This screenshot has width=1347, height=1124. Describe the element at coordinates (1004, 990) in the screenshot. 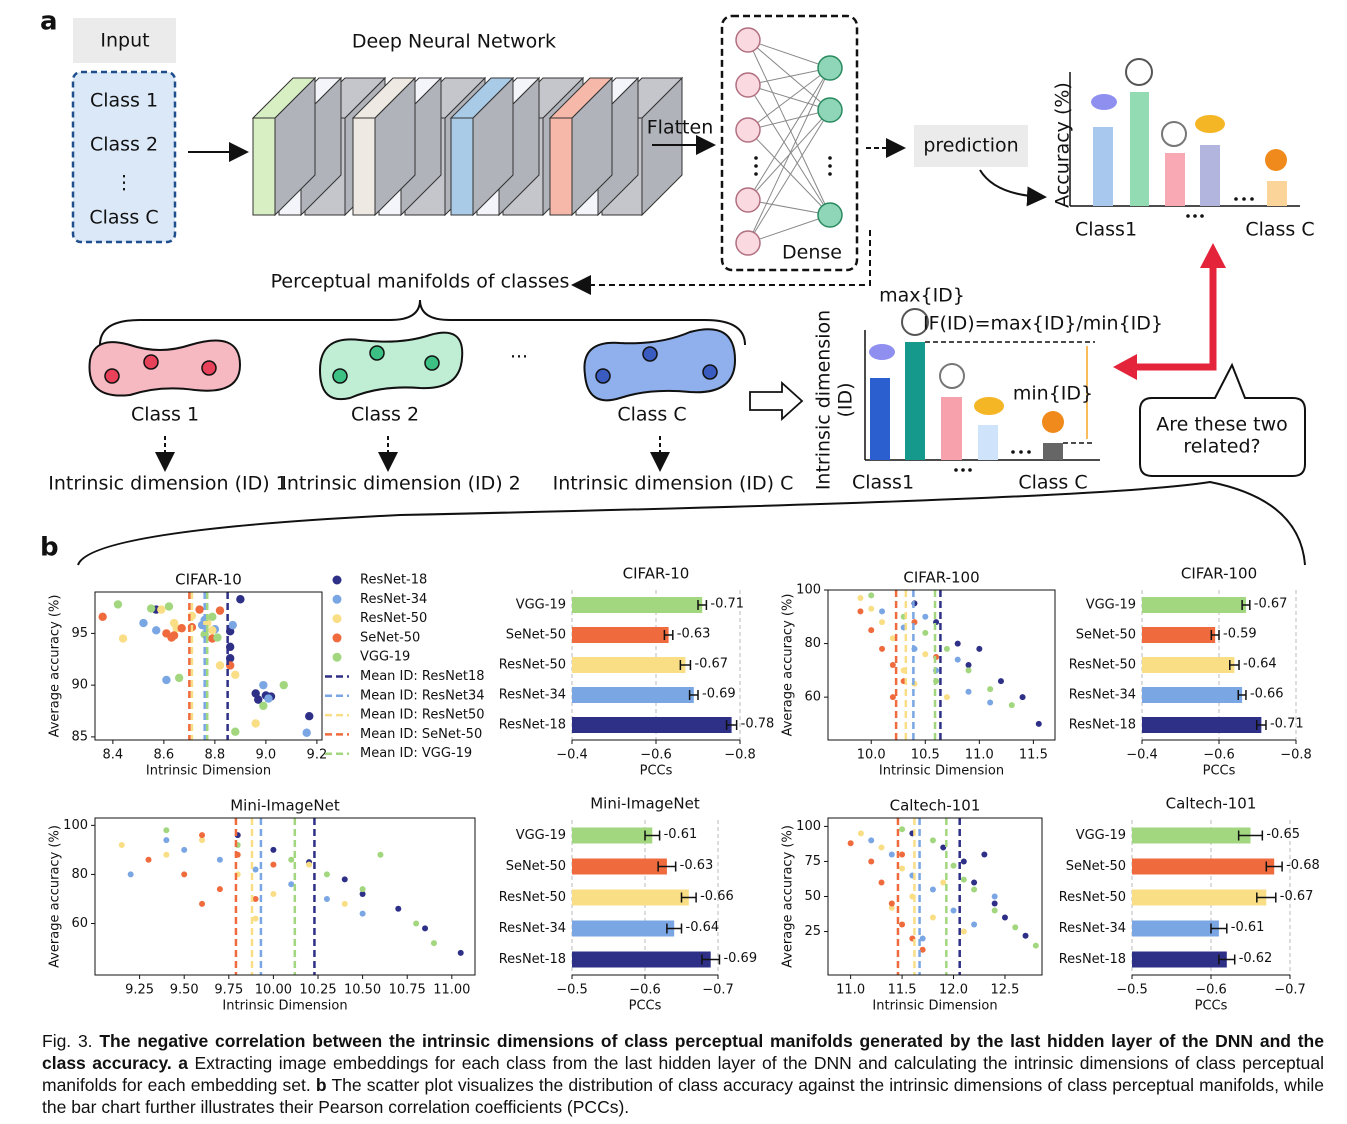

I see `x-tick-label: 12.5` at that location.